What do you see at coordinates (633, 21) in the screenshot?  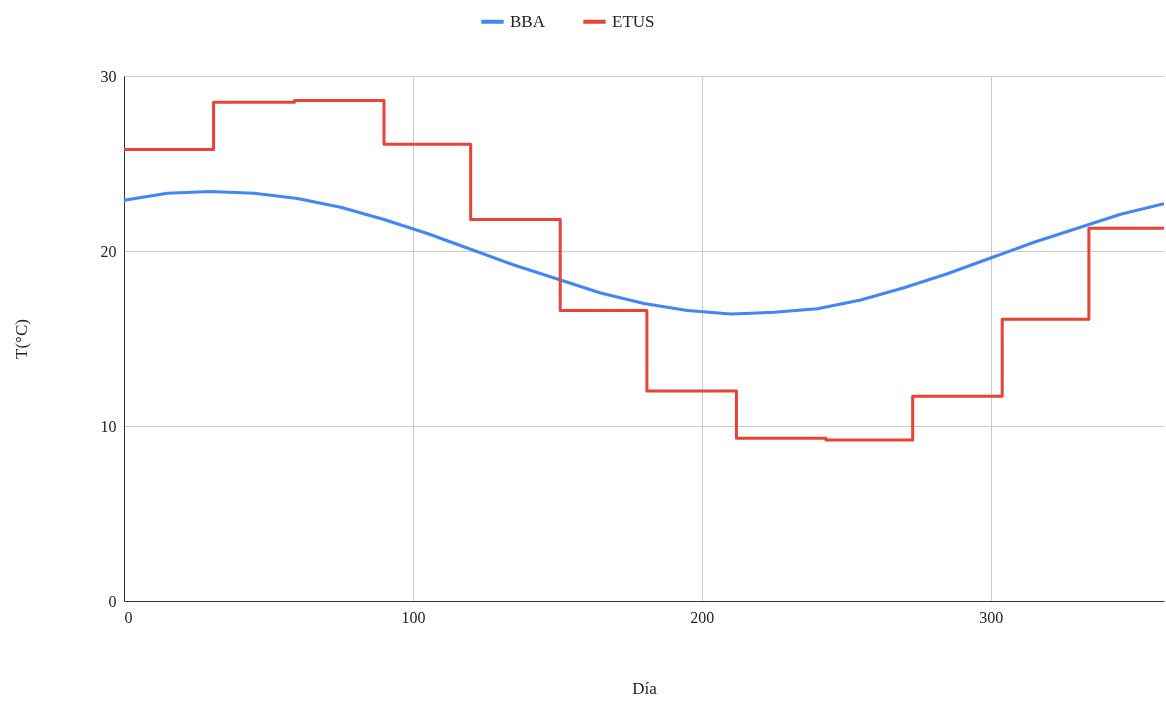 I see `legend-label: ETUS` at bounding box center [633, 21].